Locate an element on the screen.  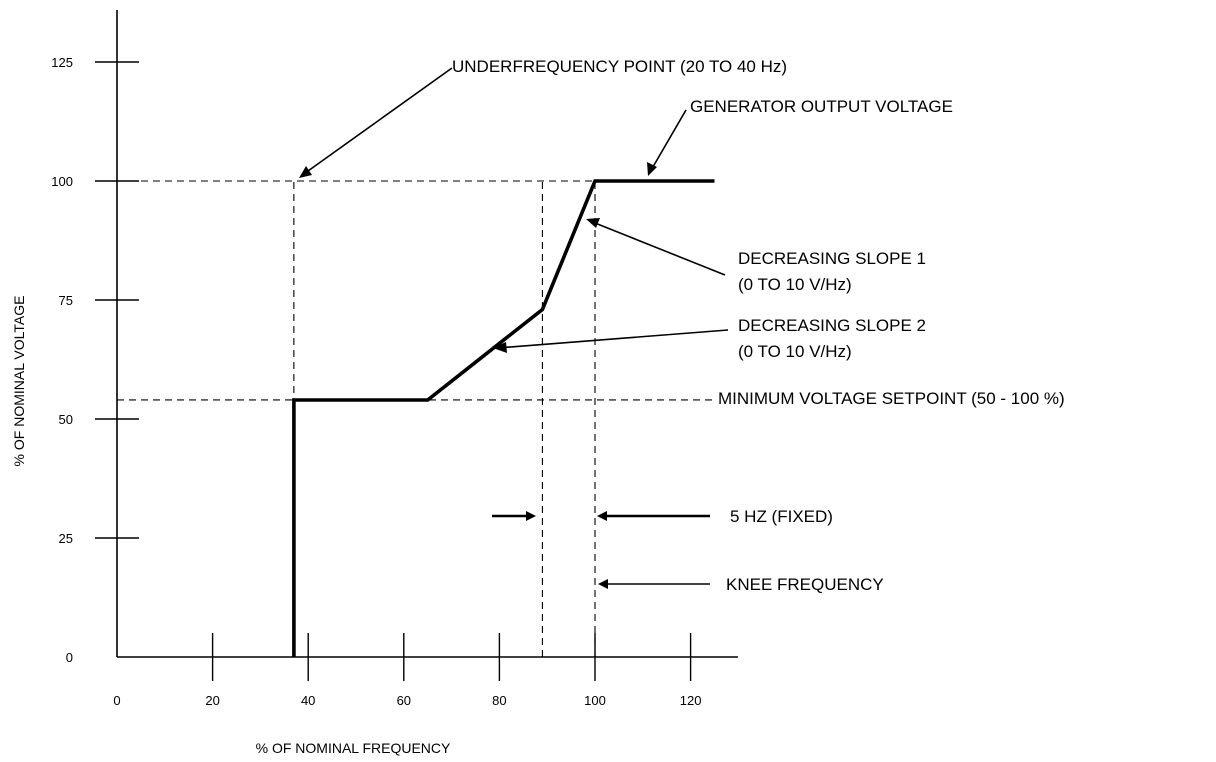
generator-output-voltage-label: GENERATOR OUTPUT VOLTAGE is located at coordinates (821, 106).